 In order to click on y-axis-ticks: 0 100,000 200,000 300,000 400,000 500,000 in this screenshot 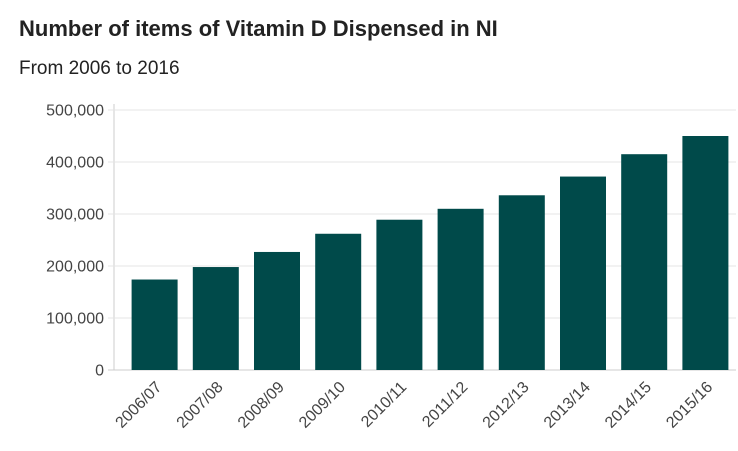, I will do `click(75, 241)`.